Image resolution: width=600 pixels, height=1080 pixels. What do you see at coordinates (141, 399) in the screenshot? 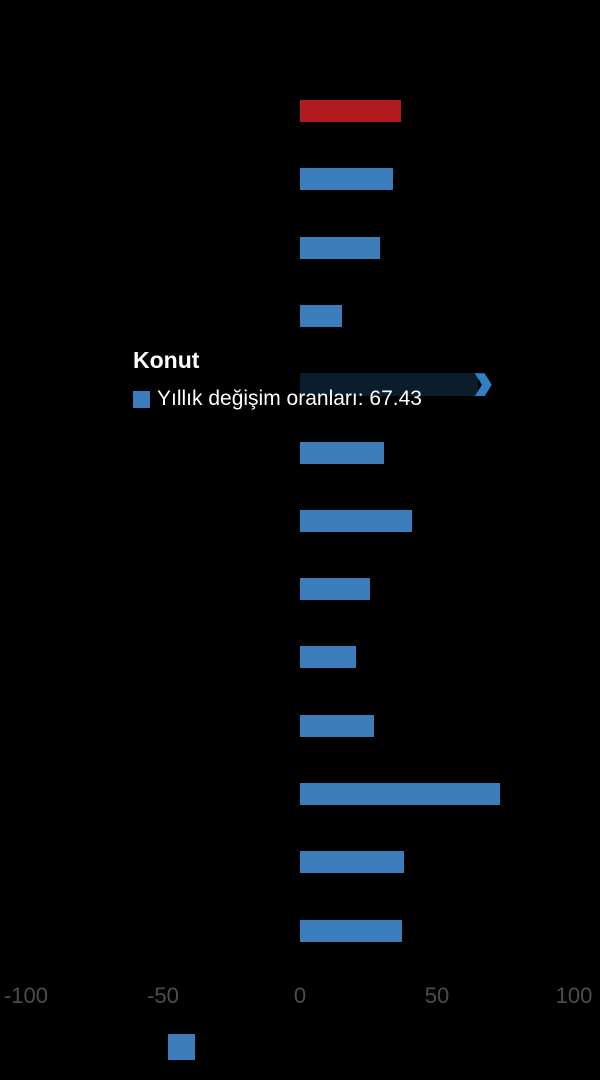
I see `series-marker-icon` at bounding box center [141, 399].